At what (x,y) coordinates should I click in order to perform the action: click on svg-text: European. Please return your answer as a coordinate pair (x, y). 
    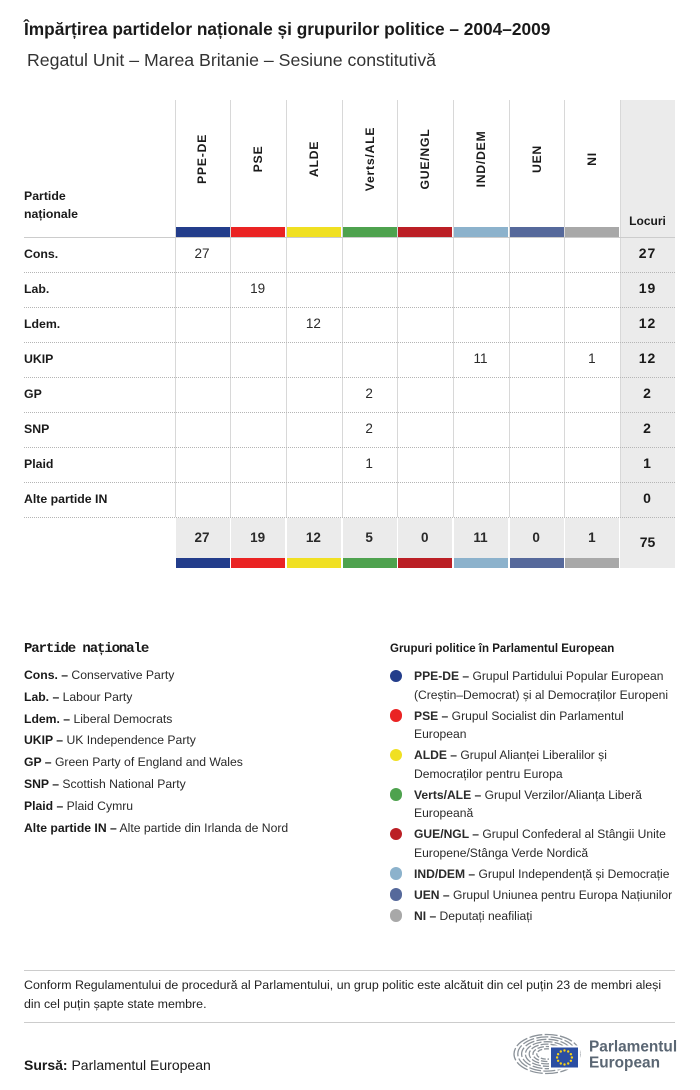
    Looking at the image, I should click on (624, 1063).